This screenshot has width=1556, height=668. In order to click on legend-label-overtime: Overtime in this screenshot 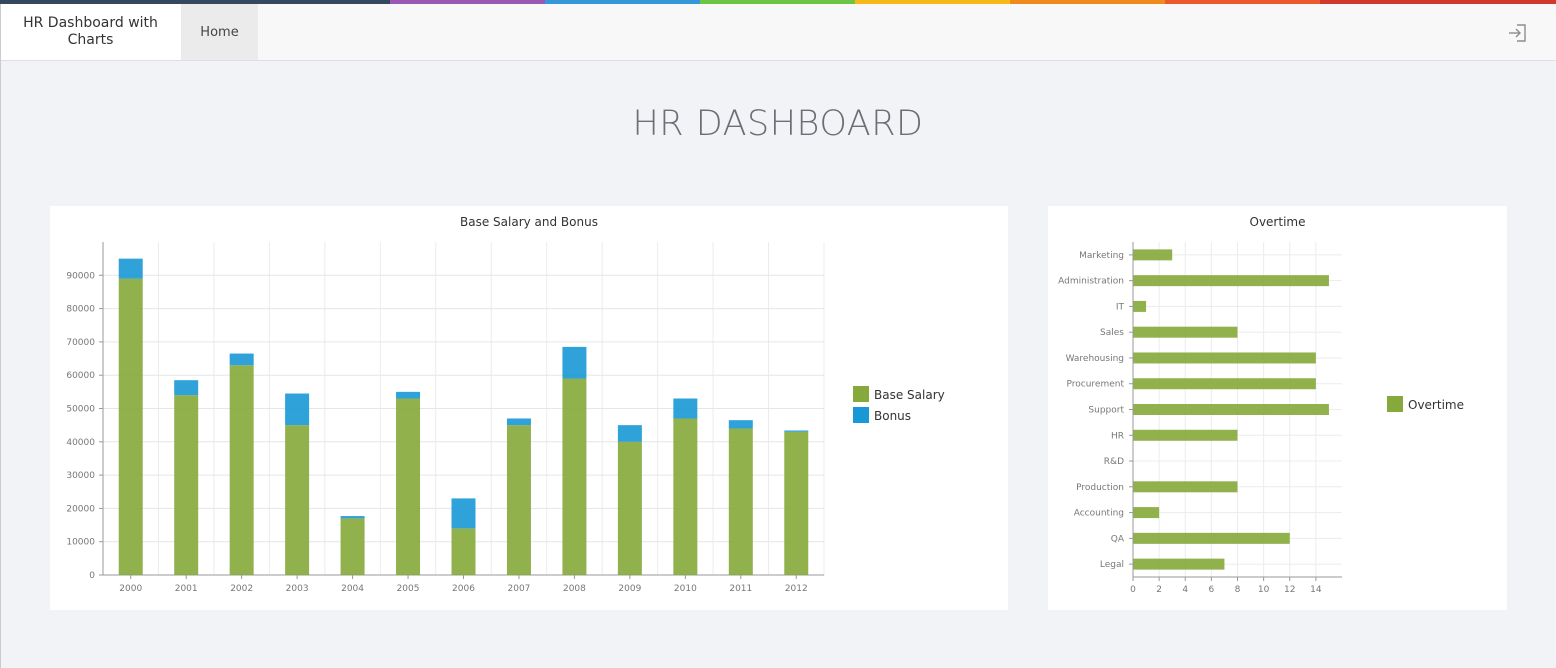, I will do `click(1436, 405)`.